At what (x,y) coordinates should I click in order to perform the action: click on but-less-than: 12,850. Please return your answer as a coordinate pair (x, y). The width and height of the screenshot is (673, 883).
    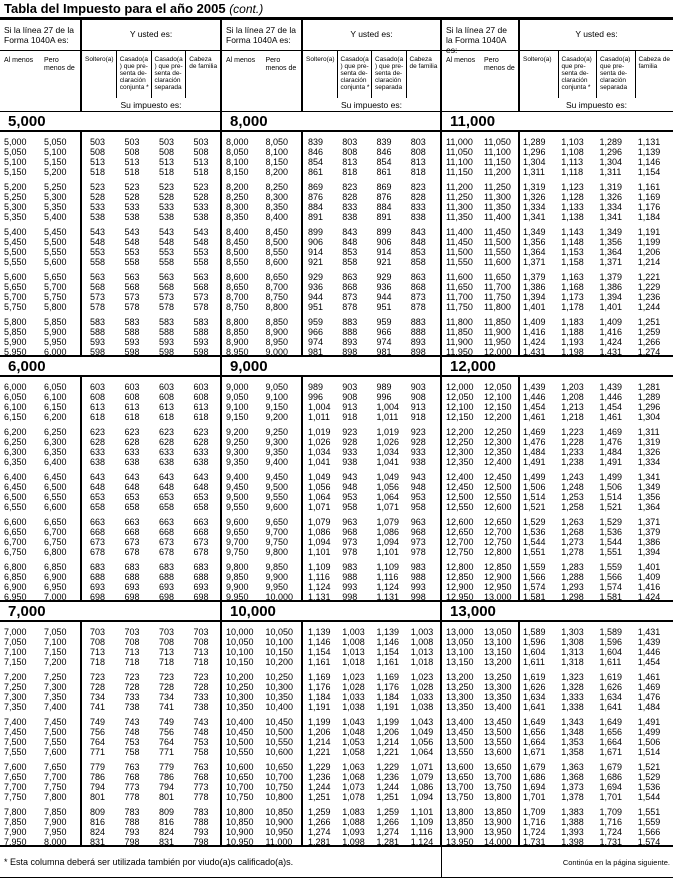
    Looking at the image, I should click on (498, 567).